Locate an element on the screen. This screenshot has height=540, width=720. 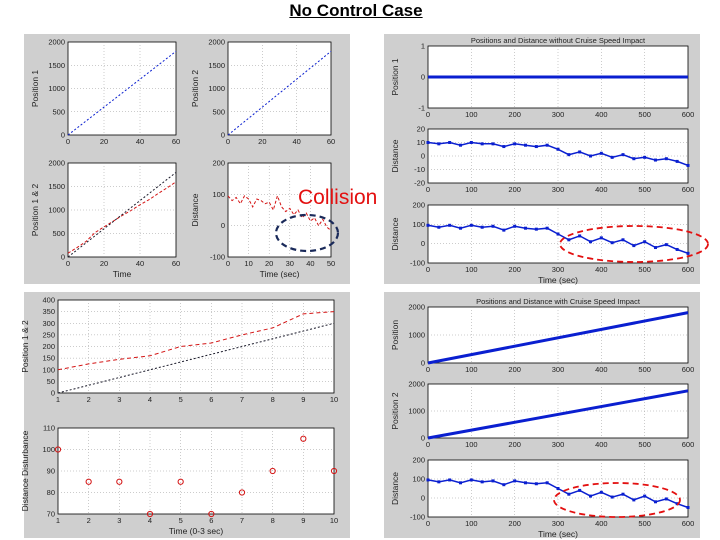
x-tick-label: 1 is located at coordinates (58, 520).